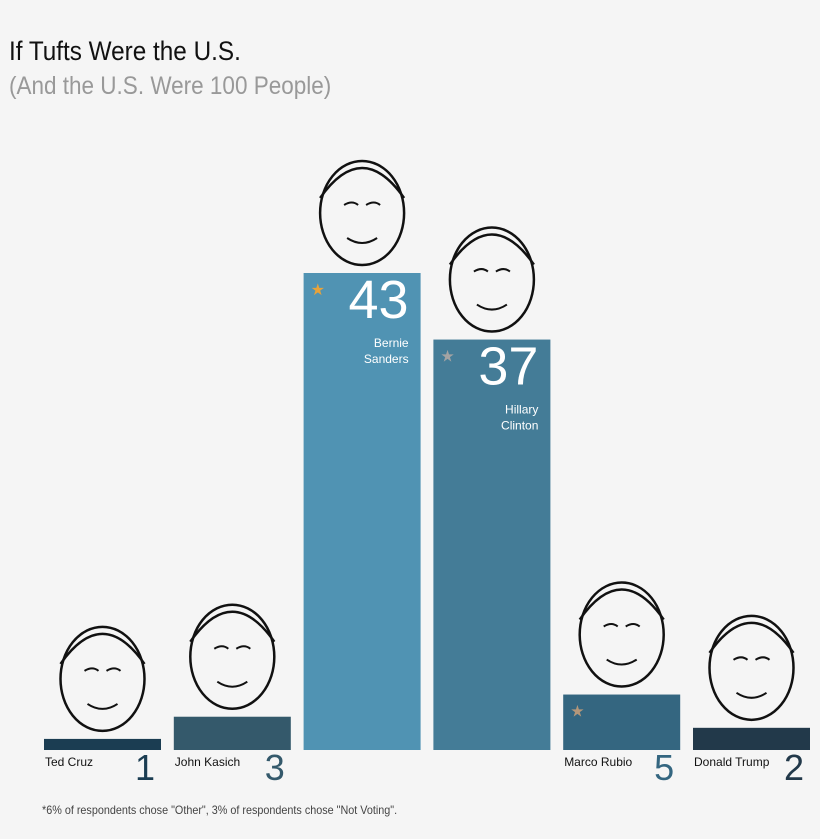 Image resolution: width=820 pixels, height=839 pixels. Describe the element at coordinates (207, 762) in the screenshot. I see `category-label: John Kasich` at that location.